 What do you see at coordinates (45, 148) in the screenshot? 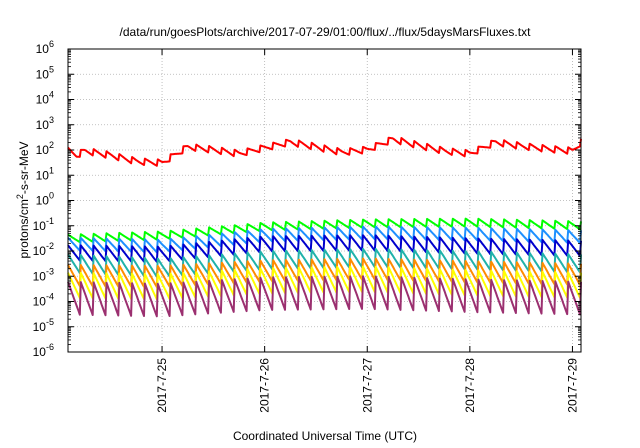
I see `y-tick-label: 10²` at bounding box center [45, 148].